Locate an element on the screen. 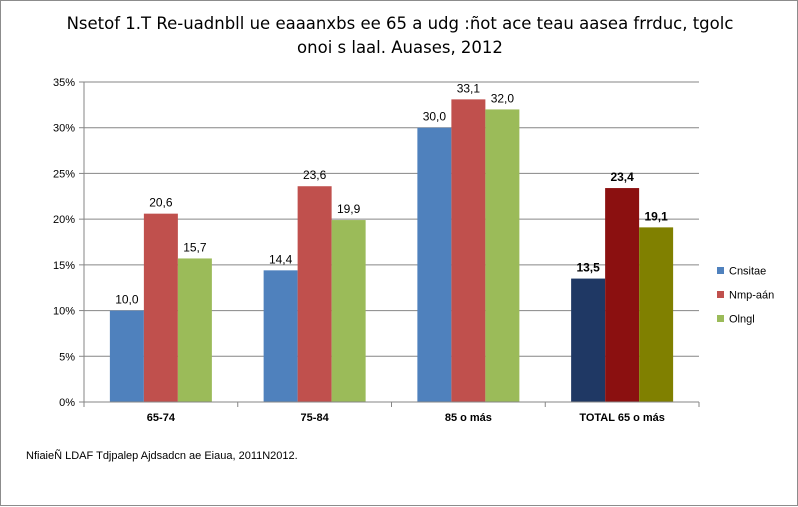  legend-label: Nmp-aán is located at coordinates (751, 296).